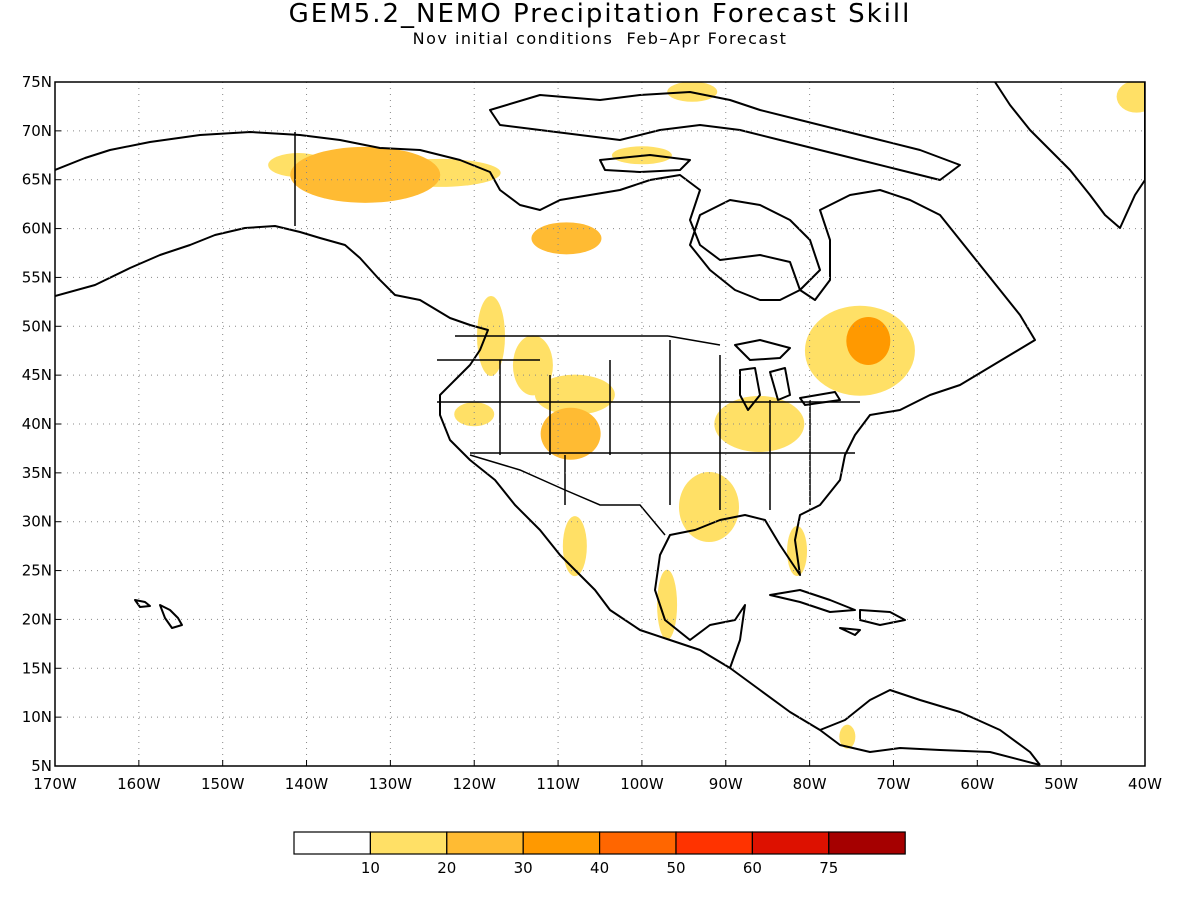 This screenshot has height=900, width=1200. I want to click on legend-label: 75, so click(828, 868).